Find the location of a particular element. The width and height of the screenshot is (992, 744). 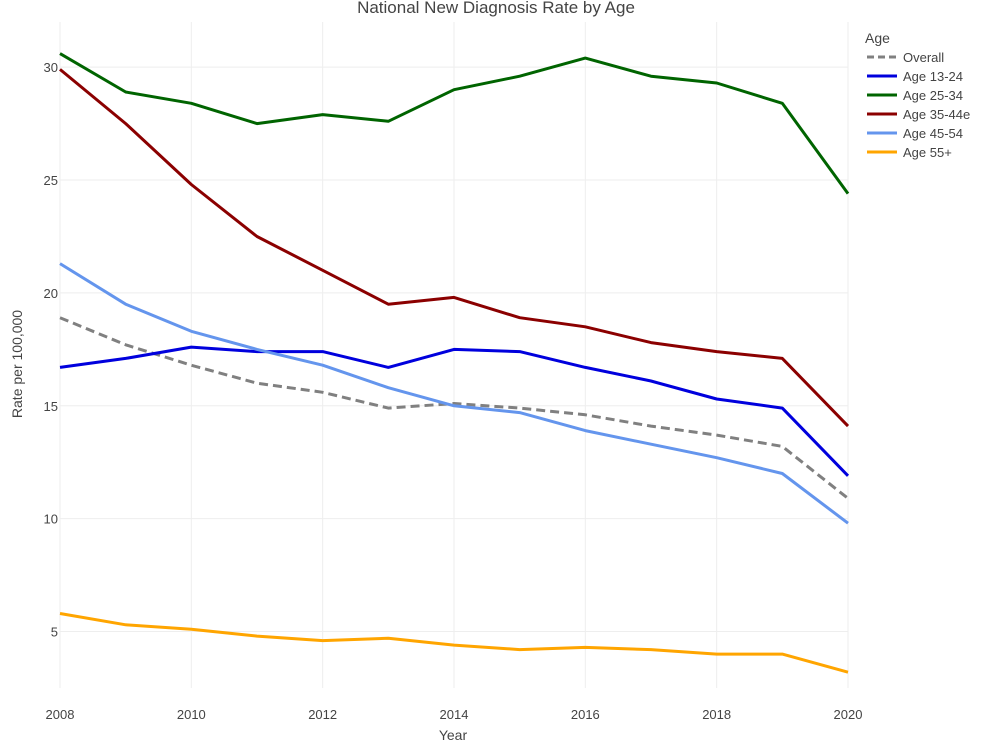

x-tick-label: 2008 is located at coordinates (60, 714).